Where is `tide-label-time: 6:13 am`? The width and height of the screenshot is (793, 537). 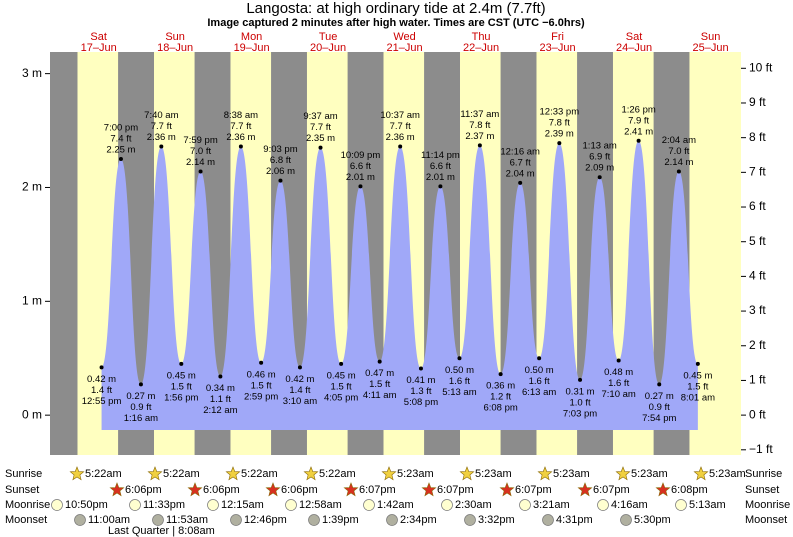
tide-label-time: 6:13 am is located at coordinates (539, 392).